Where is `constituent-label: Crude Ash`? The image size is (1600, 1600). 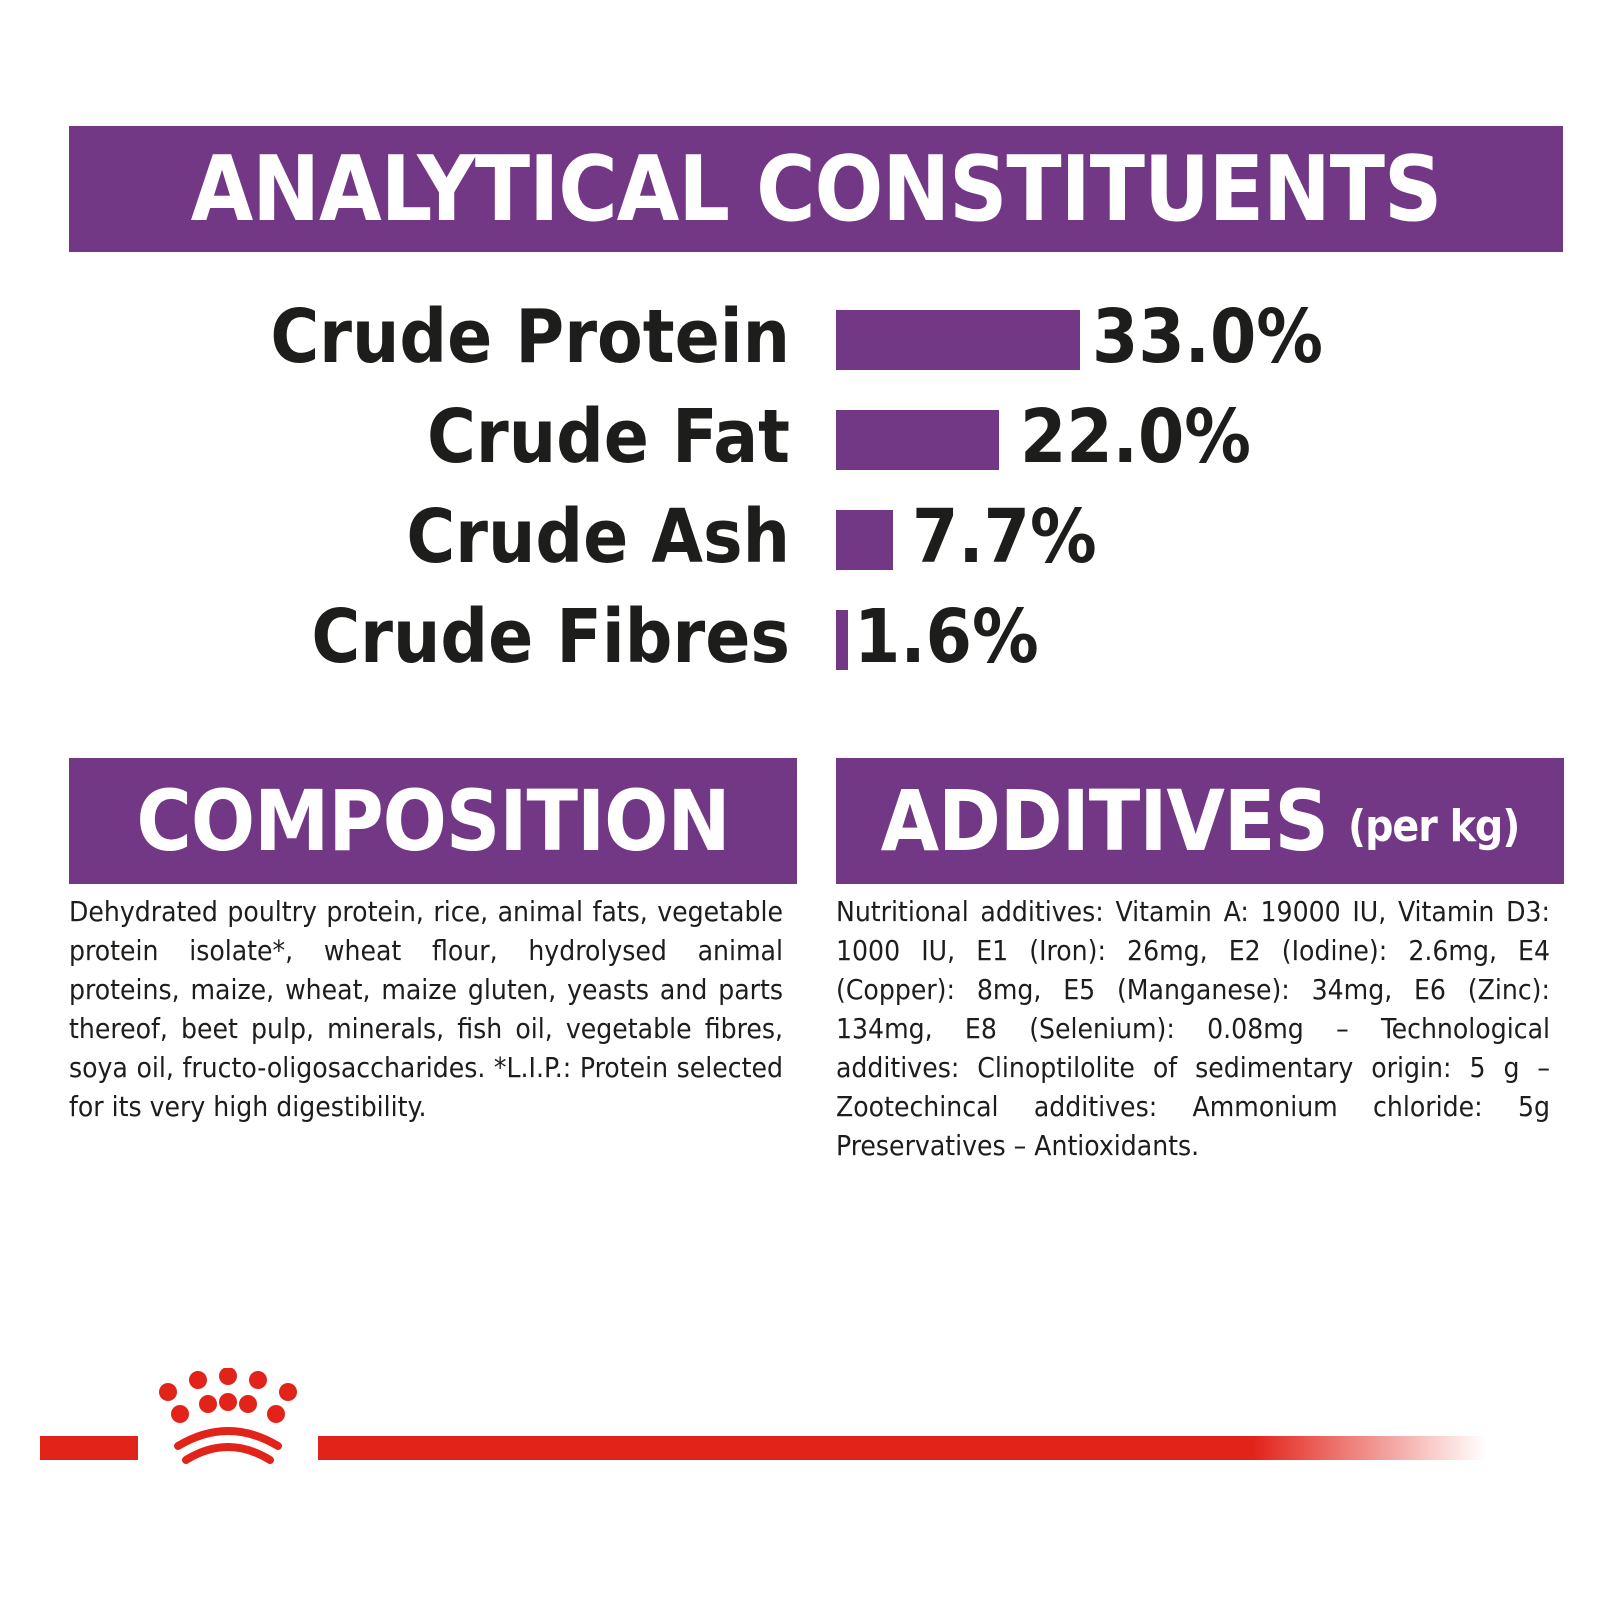
constituent-label: Crude Ash is located at coordinates (598, 537).